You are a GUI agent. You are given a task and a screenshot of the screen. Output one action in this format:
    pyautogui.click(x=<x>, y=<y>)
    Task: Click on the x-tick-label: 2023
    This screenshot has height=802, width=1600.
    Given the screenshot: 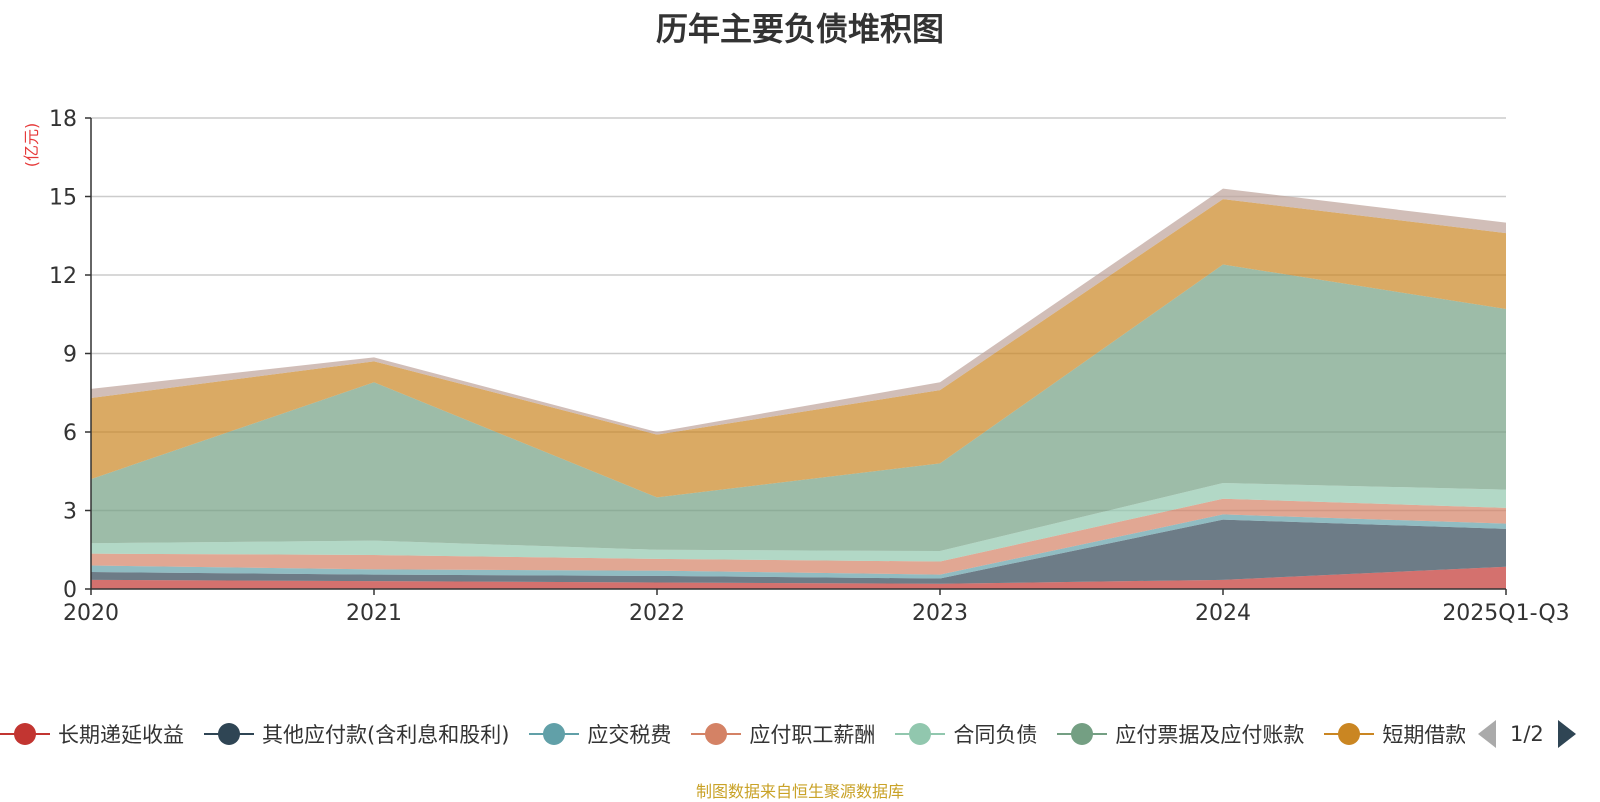 What is the action you would take?
    pyautogui.click(x=940, y=613)
    